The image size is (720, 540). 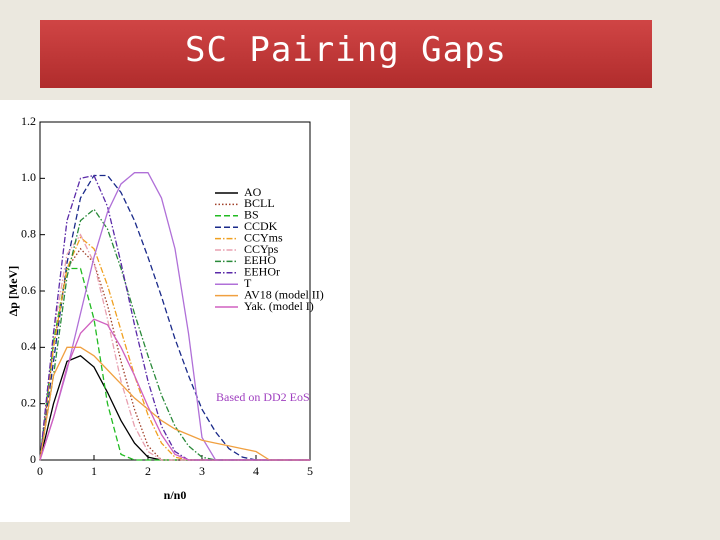 What do you see at coordinates (202, 471) in the screenshot?
I see `x-tick-label: 3` at bounding box center [202, 471].